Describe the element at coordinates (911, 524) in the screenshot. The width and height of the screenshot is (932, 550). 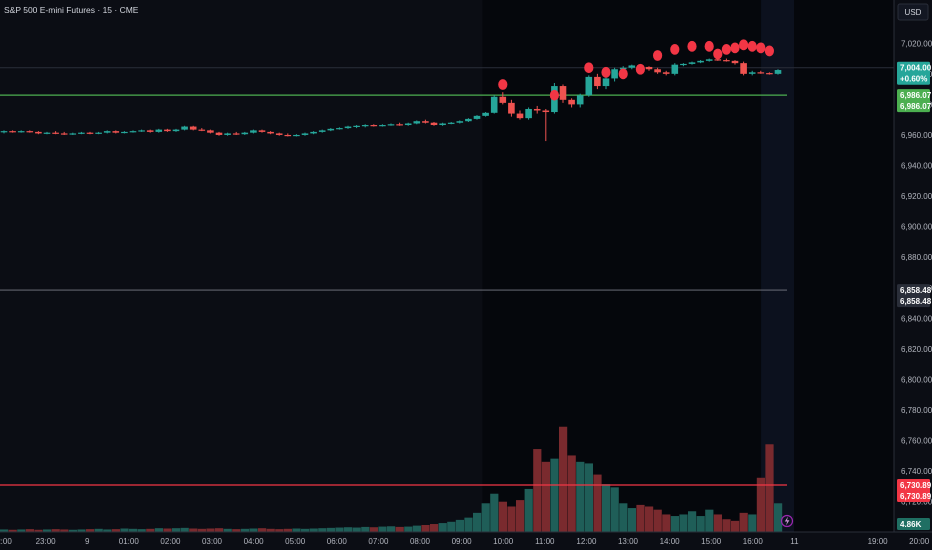
I see `volume-tag-text: 4.86K` at that location.